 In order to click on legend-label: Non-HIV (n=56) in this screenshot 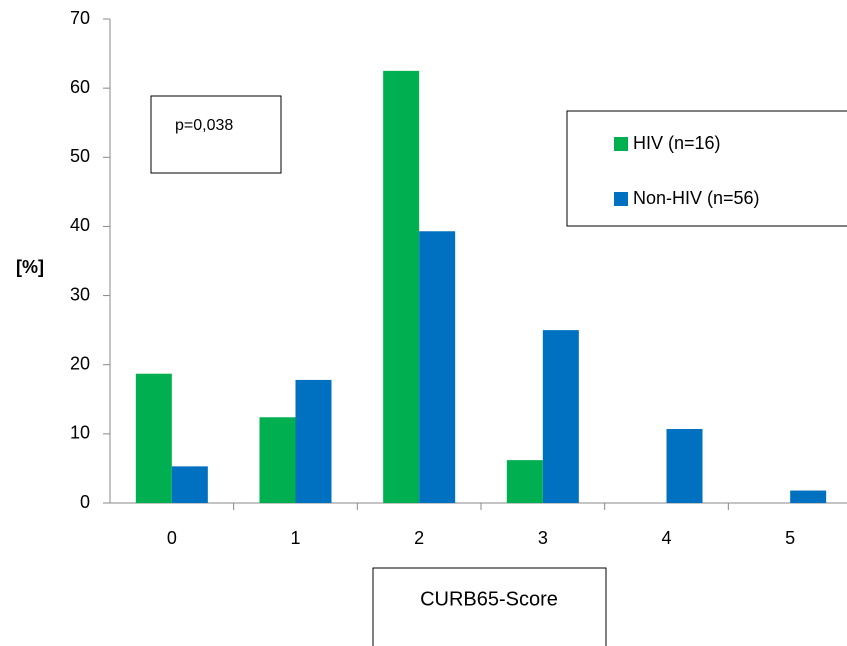, I will do `click(696, 198)`.